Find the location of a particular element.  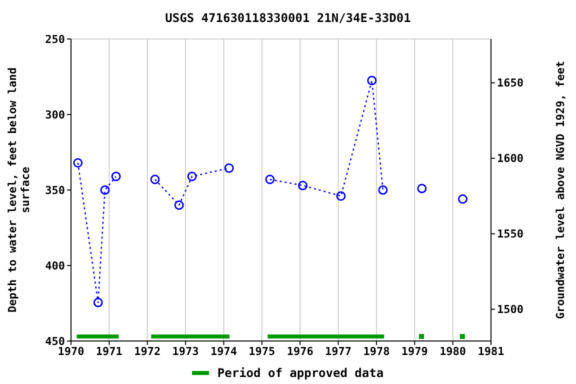

x-tick-label: 1981 is located at coordinates (491, 351).